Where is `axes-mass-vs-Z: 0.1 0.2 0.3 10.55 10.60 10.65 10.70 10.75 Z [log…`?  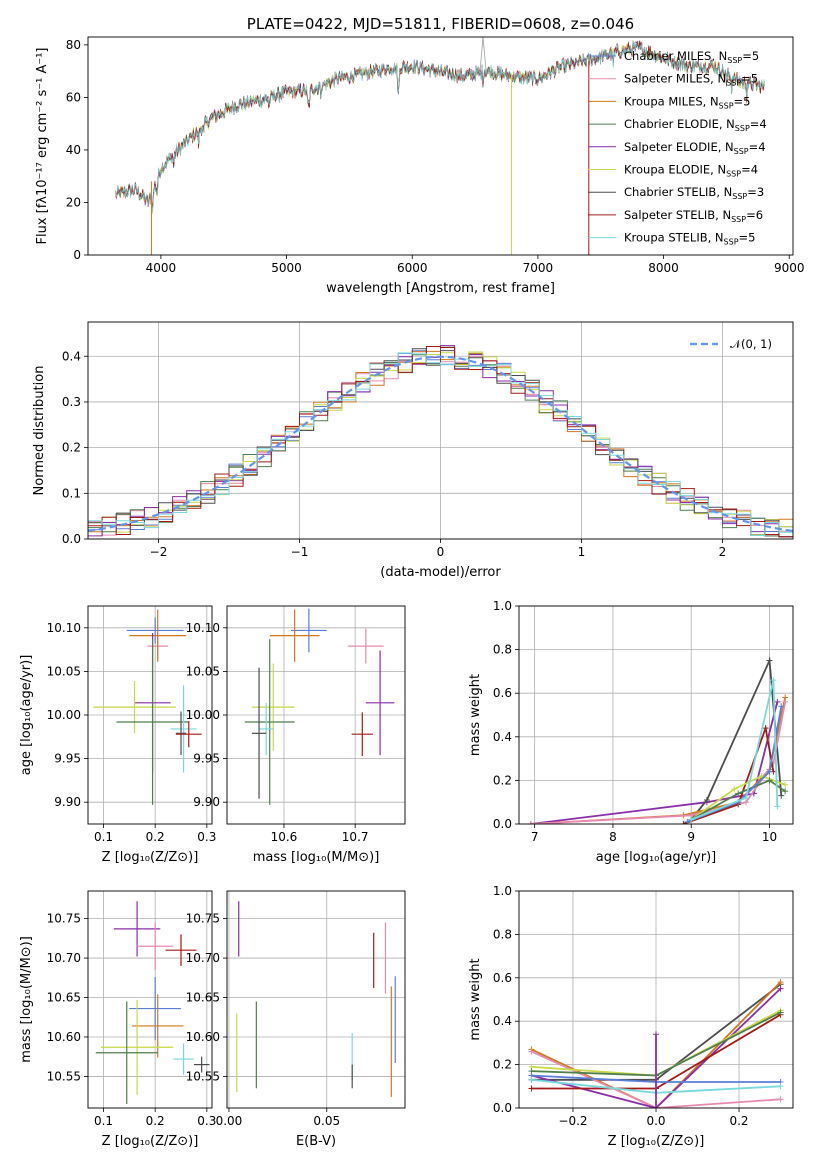 axes-mass-vs-Z: 0.1 0.2 0.3 10.55 10.60 10.65 10.70 10.75 Z [log… is located at coordinates (117, 1019).